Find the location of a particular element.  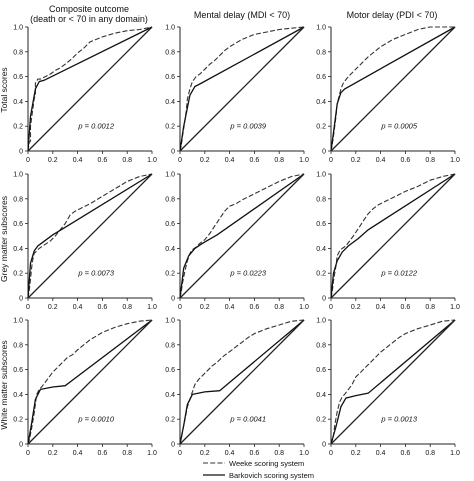

p-value-label: p = 0.0012 is located at coordinates (95, 126).